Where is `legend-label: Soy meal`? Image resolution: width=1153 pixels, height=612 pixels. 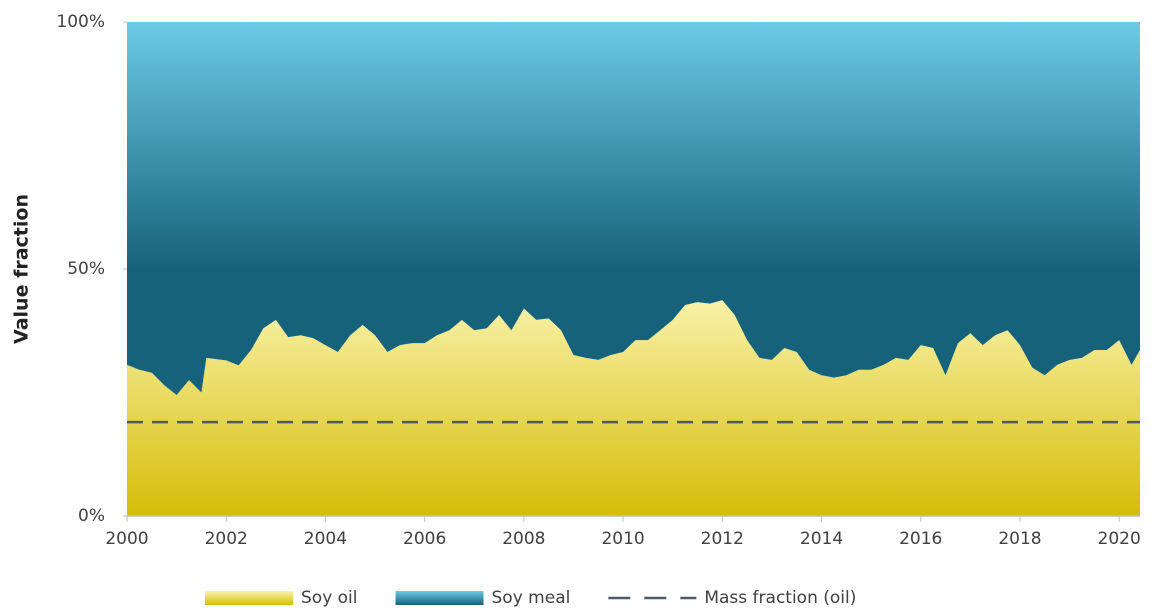
legend-label: Soy meal is located at coordinates (531, 598).